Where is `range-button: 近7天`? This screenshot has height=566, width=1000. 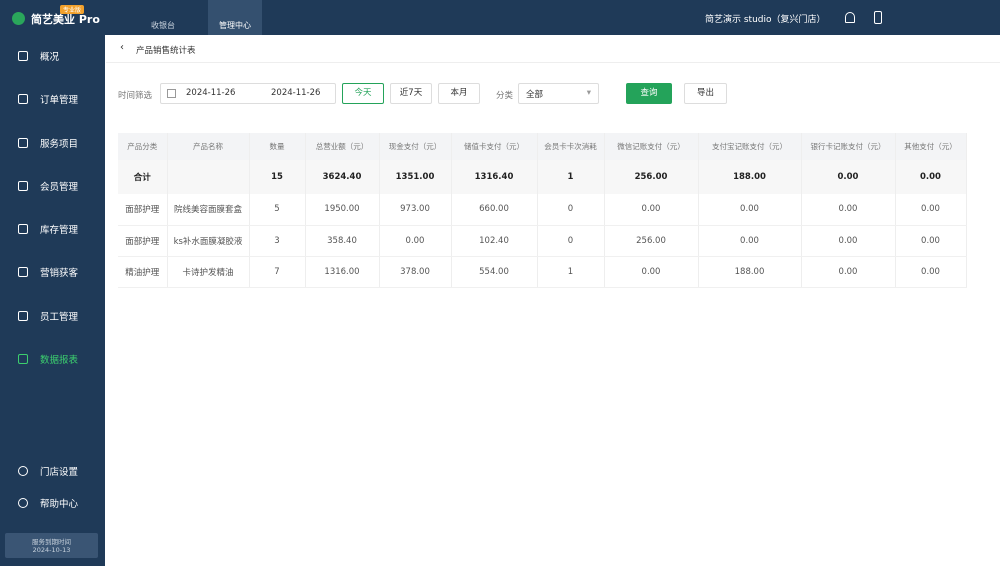
range-button: 近7天 is located at coordinates (411, 93).